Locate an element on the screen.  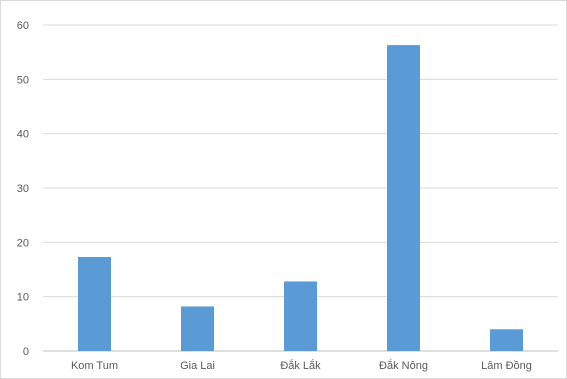
y-tick-label: 20 is located at coordinates (23, 243).